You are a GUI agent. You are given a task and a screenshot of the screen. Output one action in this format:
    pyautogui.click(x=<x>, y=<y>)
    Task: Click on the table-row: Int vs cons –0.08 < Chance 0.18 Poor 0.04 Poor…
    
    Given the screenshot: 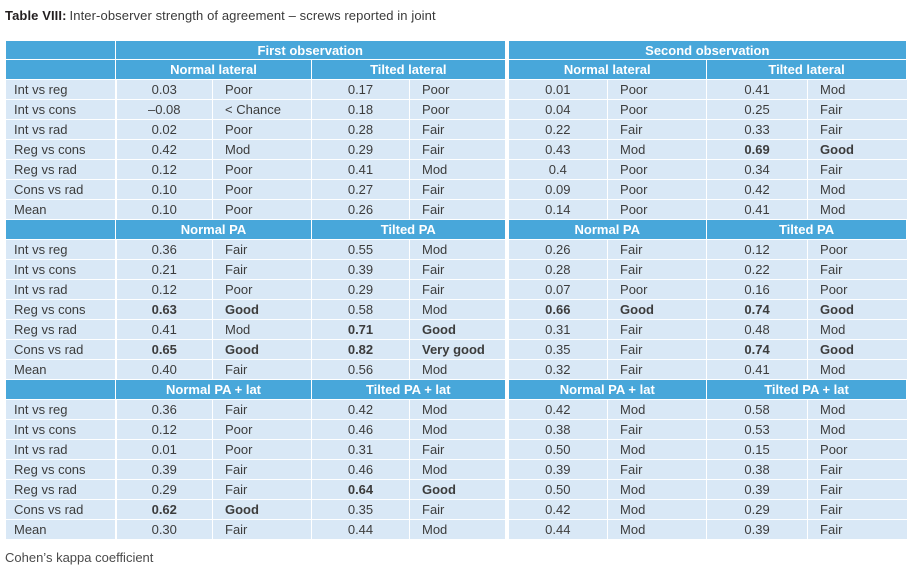 What is the action you would take?
    pyautogui.click(x=456, y=109)
    